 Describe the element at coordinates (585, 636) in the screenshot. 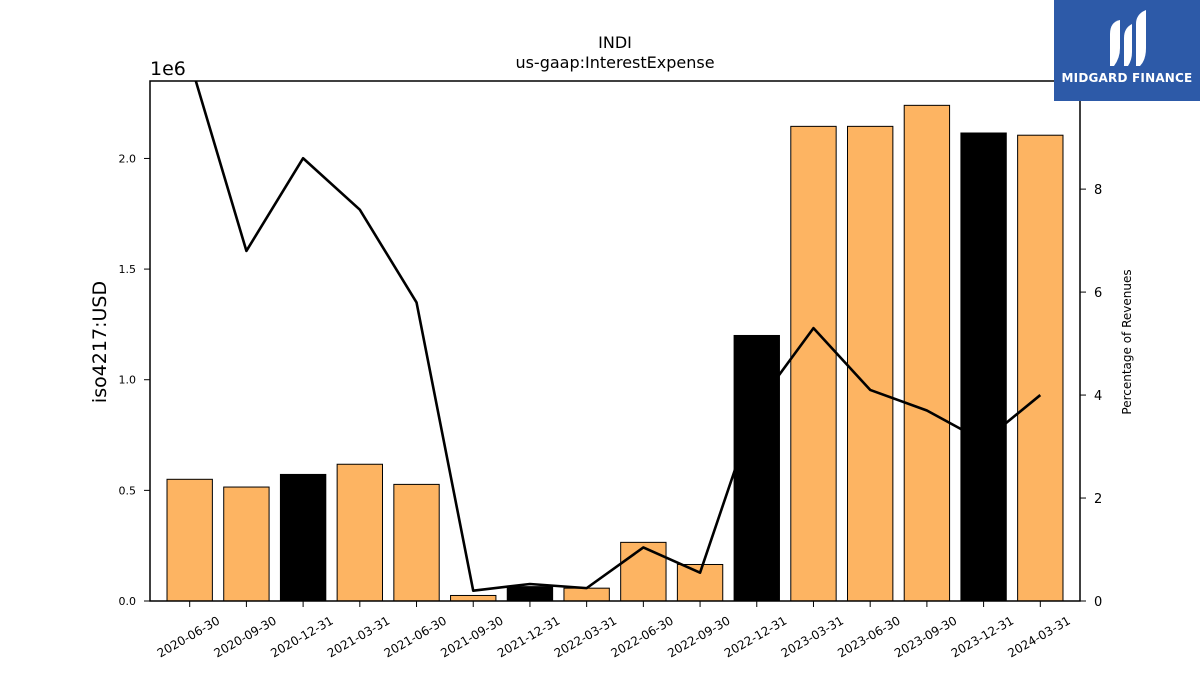

I see `x-tick-label: 2022-03-31` at that location.